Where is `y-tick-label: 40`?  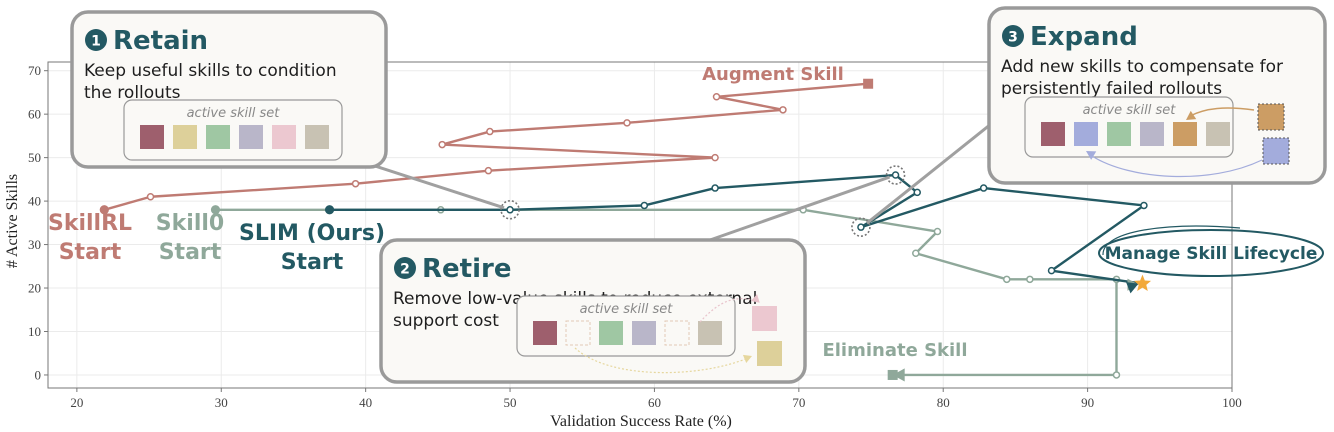
y-tick-label: 40 is located at coordinates (34, 201).